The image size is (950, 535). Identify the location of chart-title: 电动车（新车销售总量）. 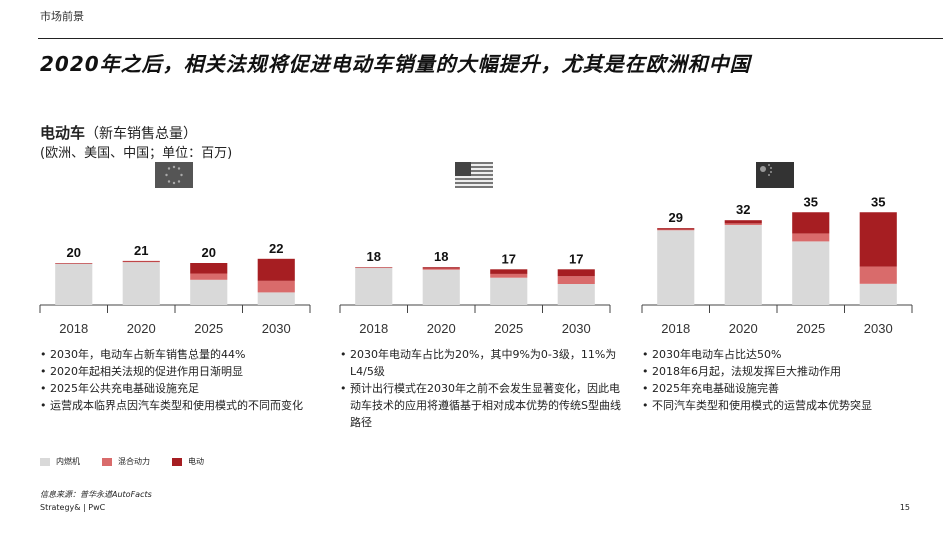
(118, 132).